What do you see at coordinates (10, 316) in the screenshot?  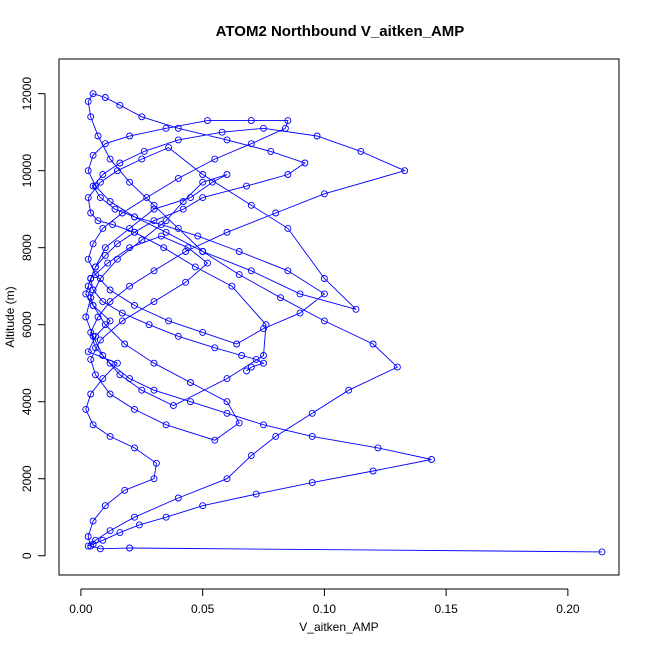 I see `y-axis-label: Altitude (m)` at bounding box center [10, 316].